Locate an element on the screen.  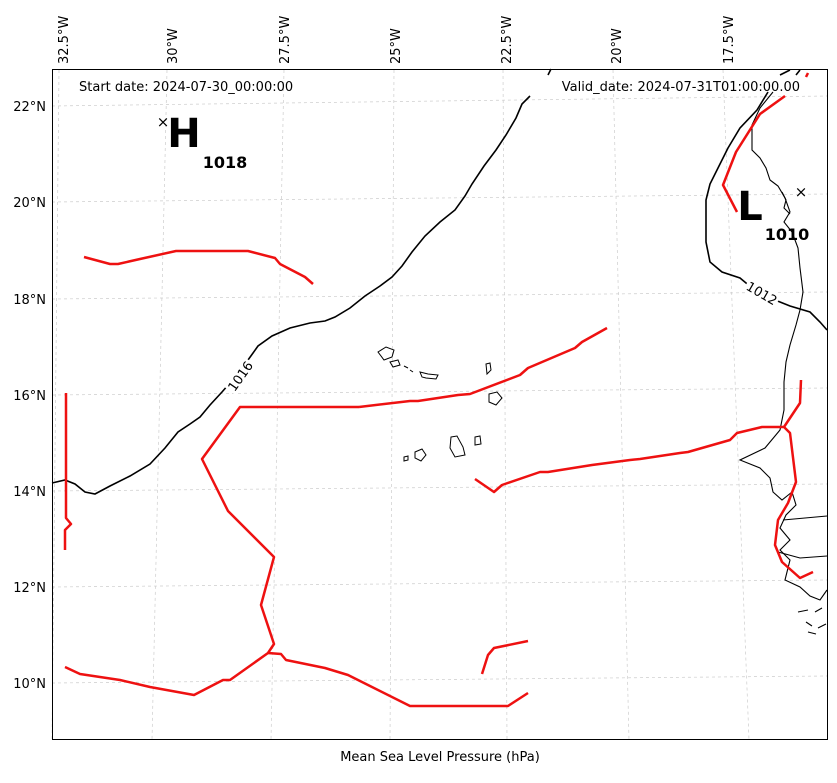
lat-label: 22°N is located at coordinates (29, 107).